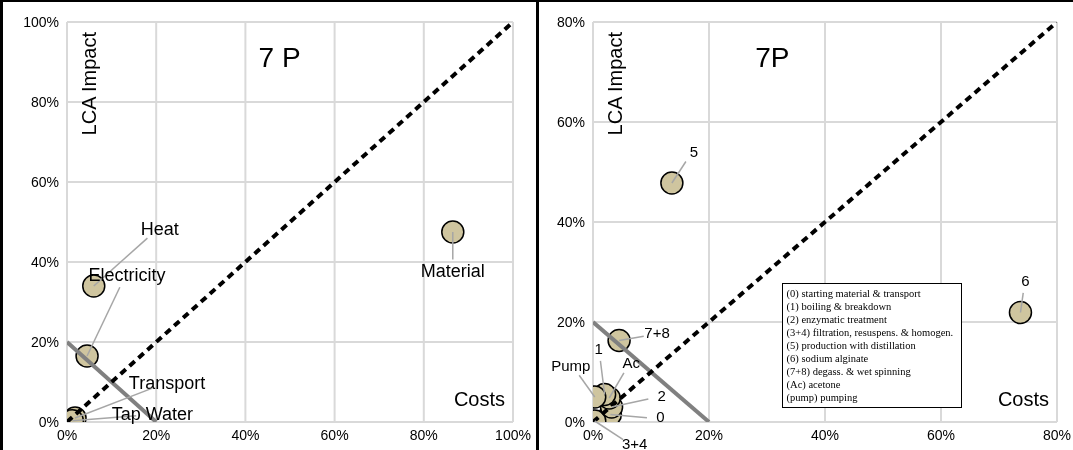  Describe the element at coordinates (631, 362) in the screenshot. I see `series-label: Ac` at that location.